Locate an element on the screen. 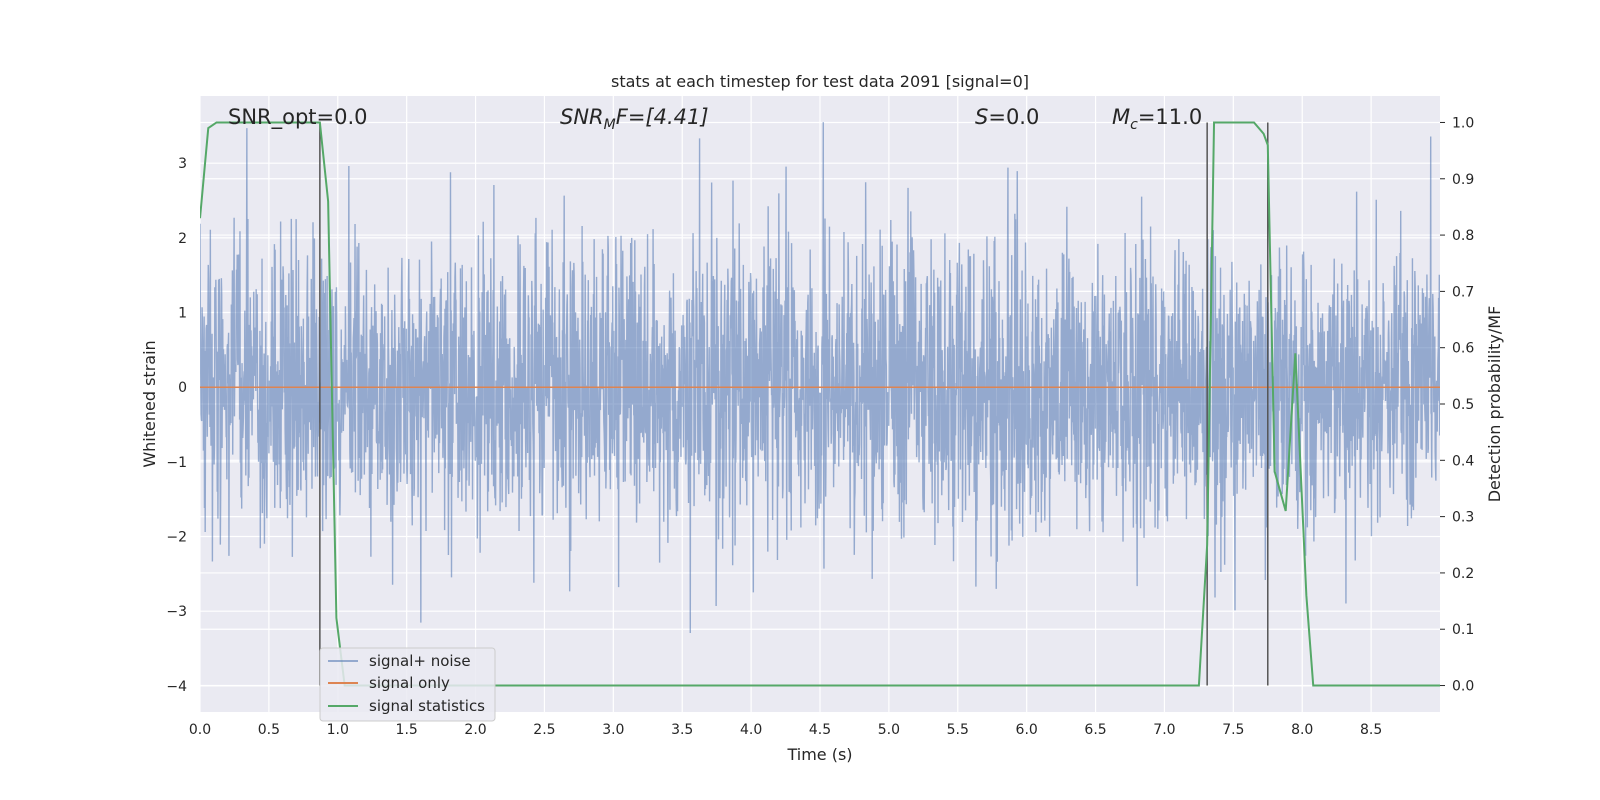 The image size is (1600, 800). x-tick-label: 6.0 is located at coordinates (1027, 730).